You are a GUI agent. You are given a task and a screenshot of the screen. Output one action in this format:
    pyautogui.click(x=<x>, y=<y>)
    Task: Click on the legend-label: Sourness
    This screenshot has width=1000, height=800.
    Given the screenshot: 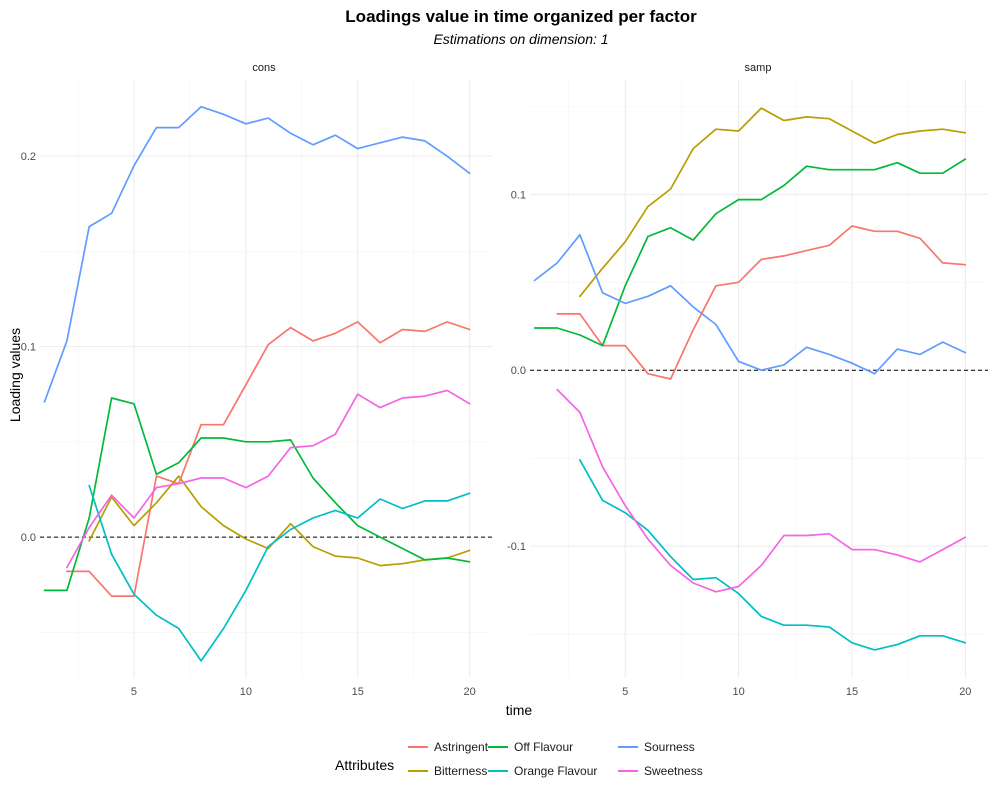 What is the action you would take?
    pyautogui.click(x=669, y=747)
    